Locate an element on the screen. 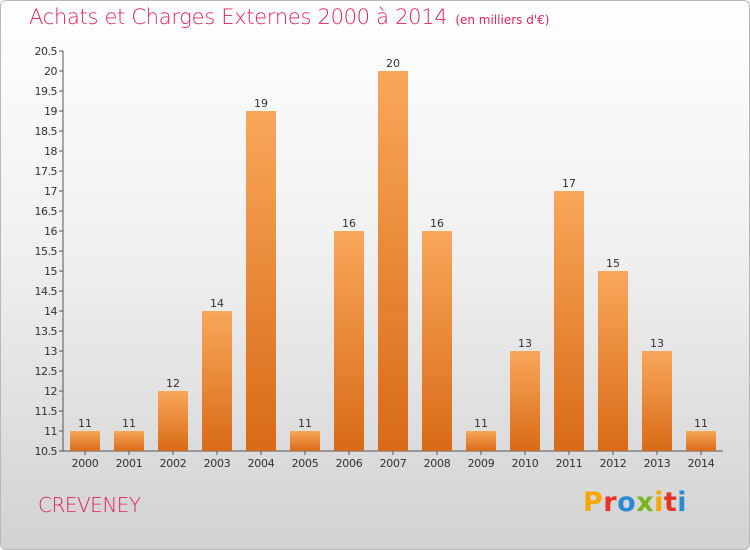  bar-2012 is located at coordinates (613, 361).